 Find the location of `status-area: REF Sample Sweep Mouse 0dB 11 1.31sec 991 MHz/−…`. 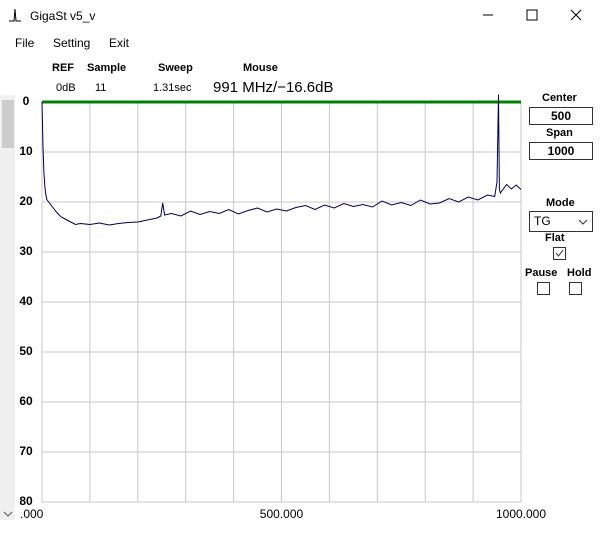

status-area: REF Sample Sweep Mouse 0dB 11 1.31sec 991 MHz/−… is located at coordinates (200, 80).